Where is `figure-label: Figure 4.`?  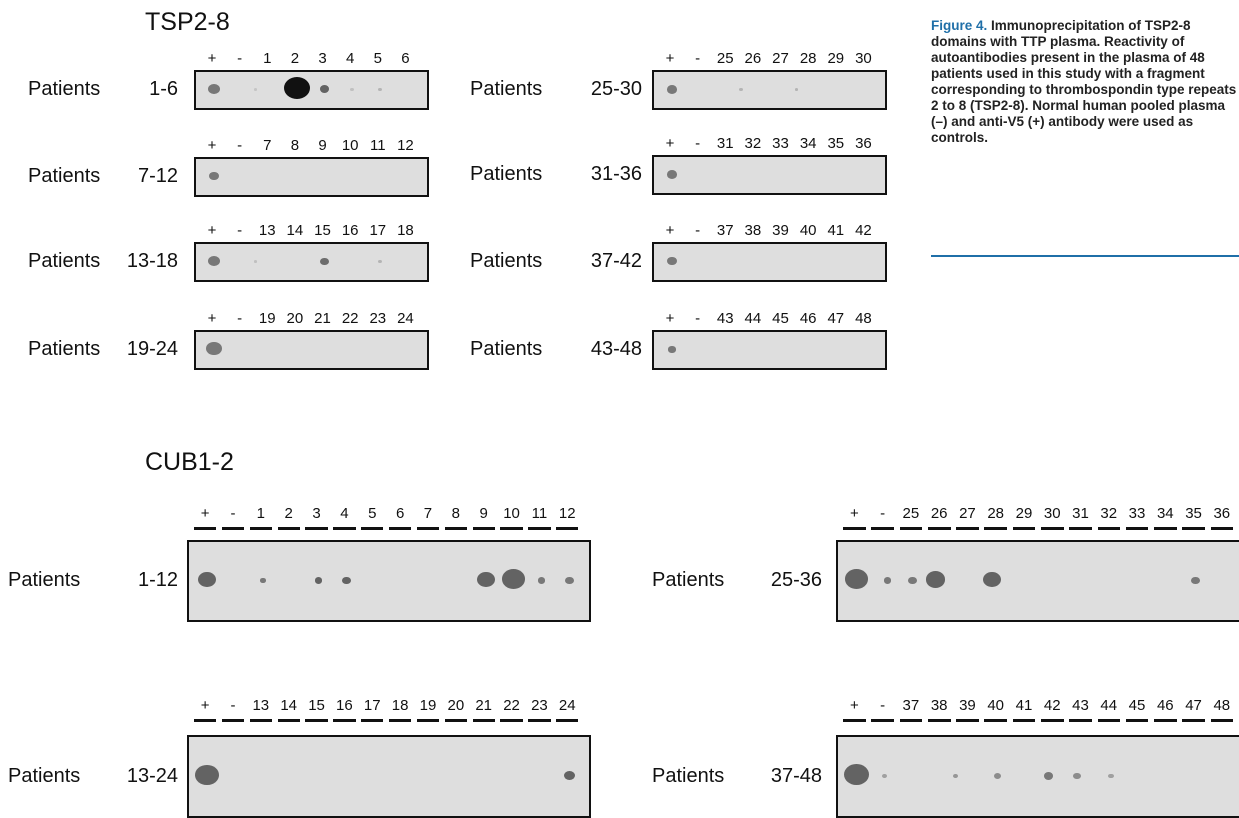 figure-label: Figure 4. is located at coordinates (959, 25).